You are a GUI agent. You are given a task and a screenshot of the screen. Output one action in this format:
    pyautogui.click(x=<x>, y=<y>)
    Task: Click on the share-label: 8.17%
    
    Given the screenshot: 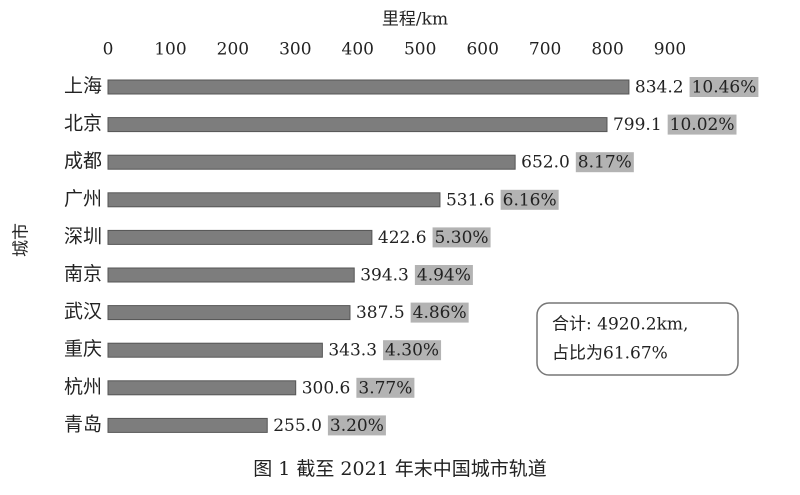 What is the action you would take?
    pyautogui.click(x=605, y=163)
    